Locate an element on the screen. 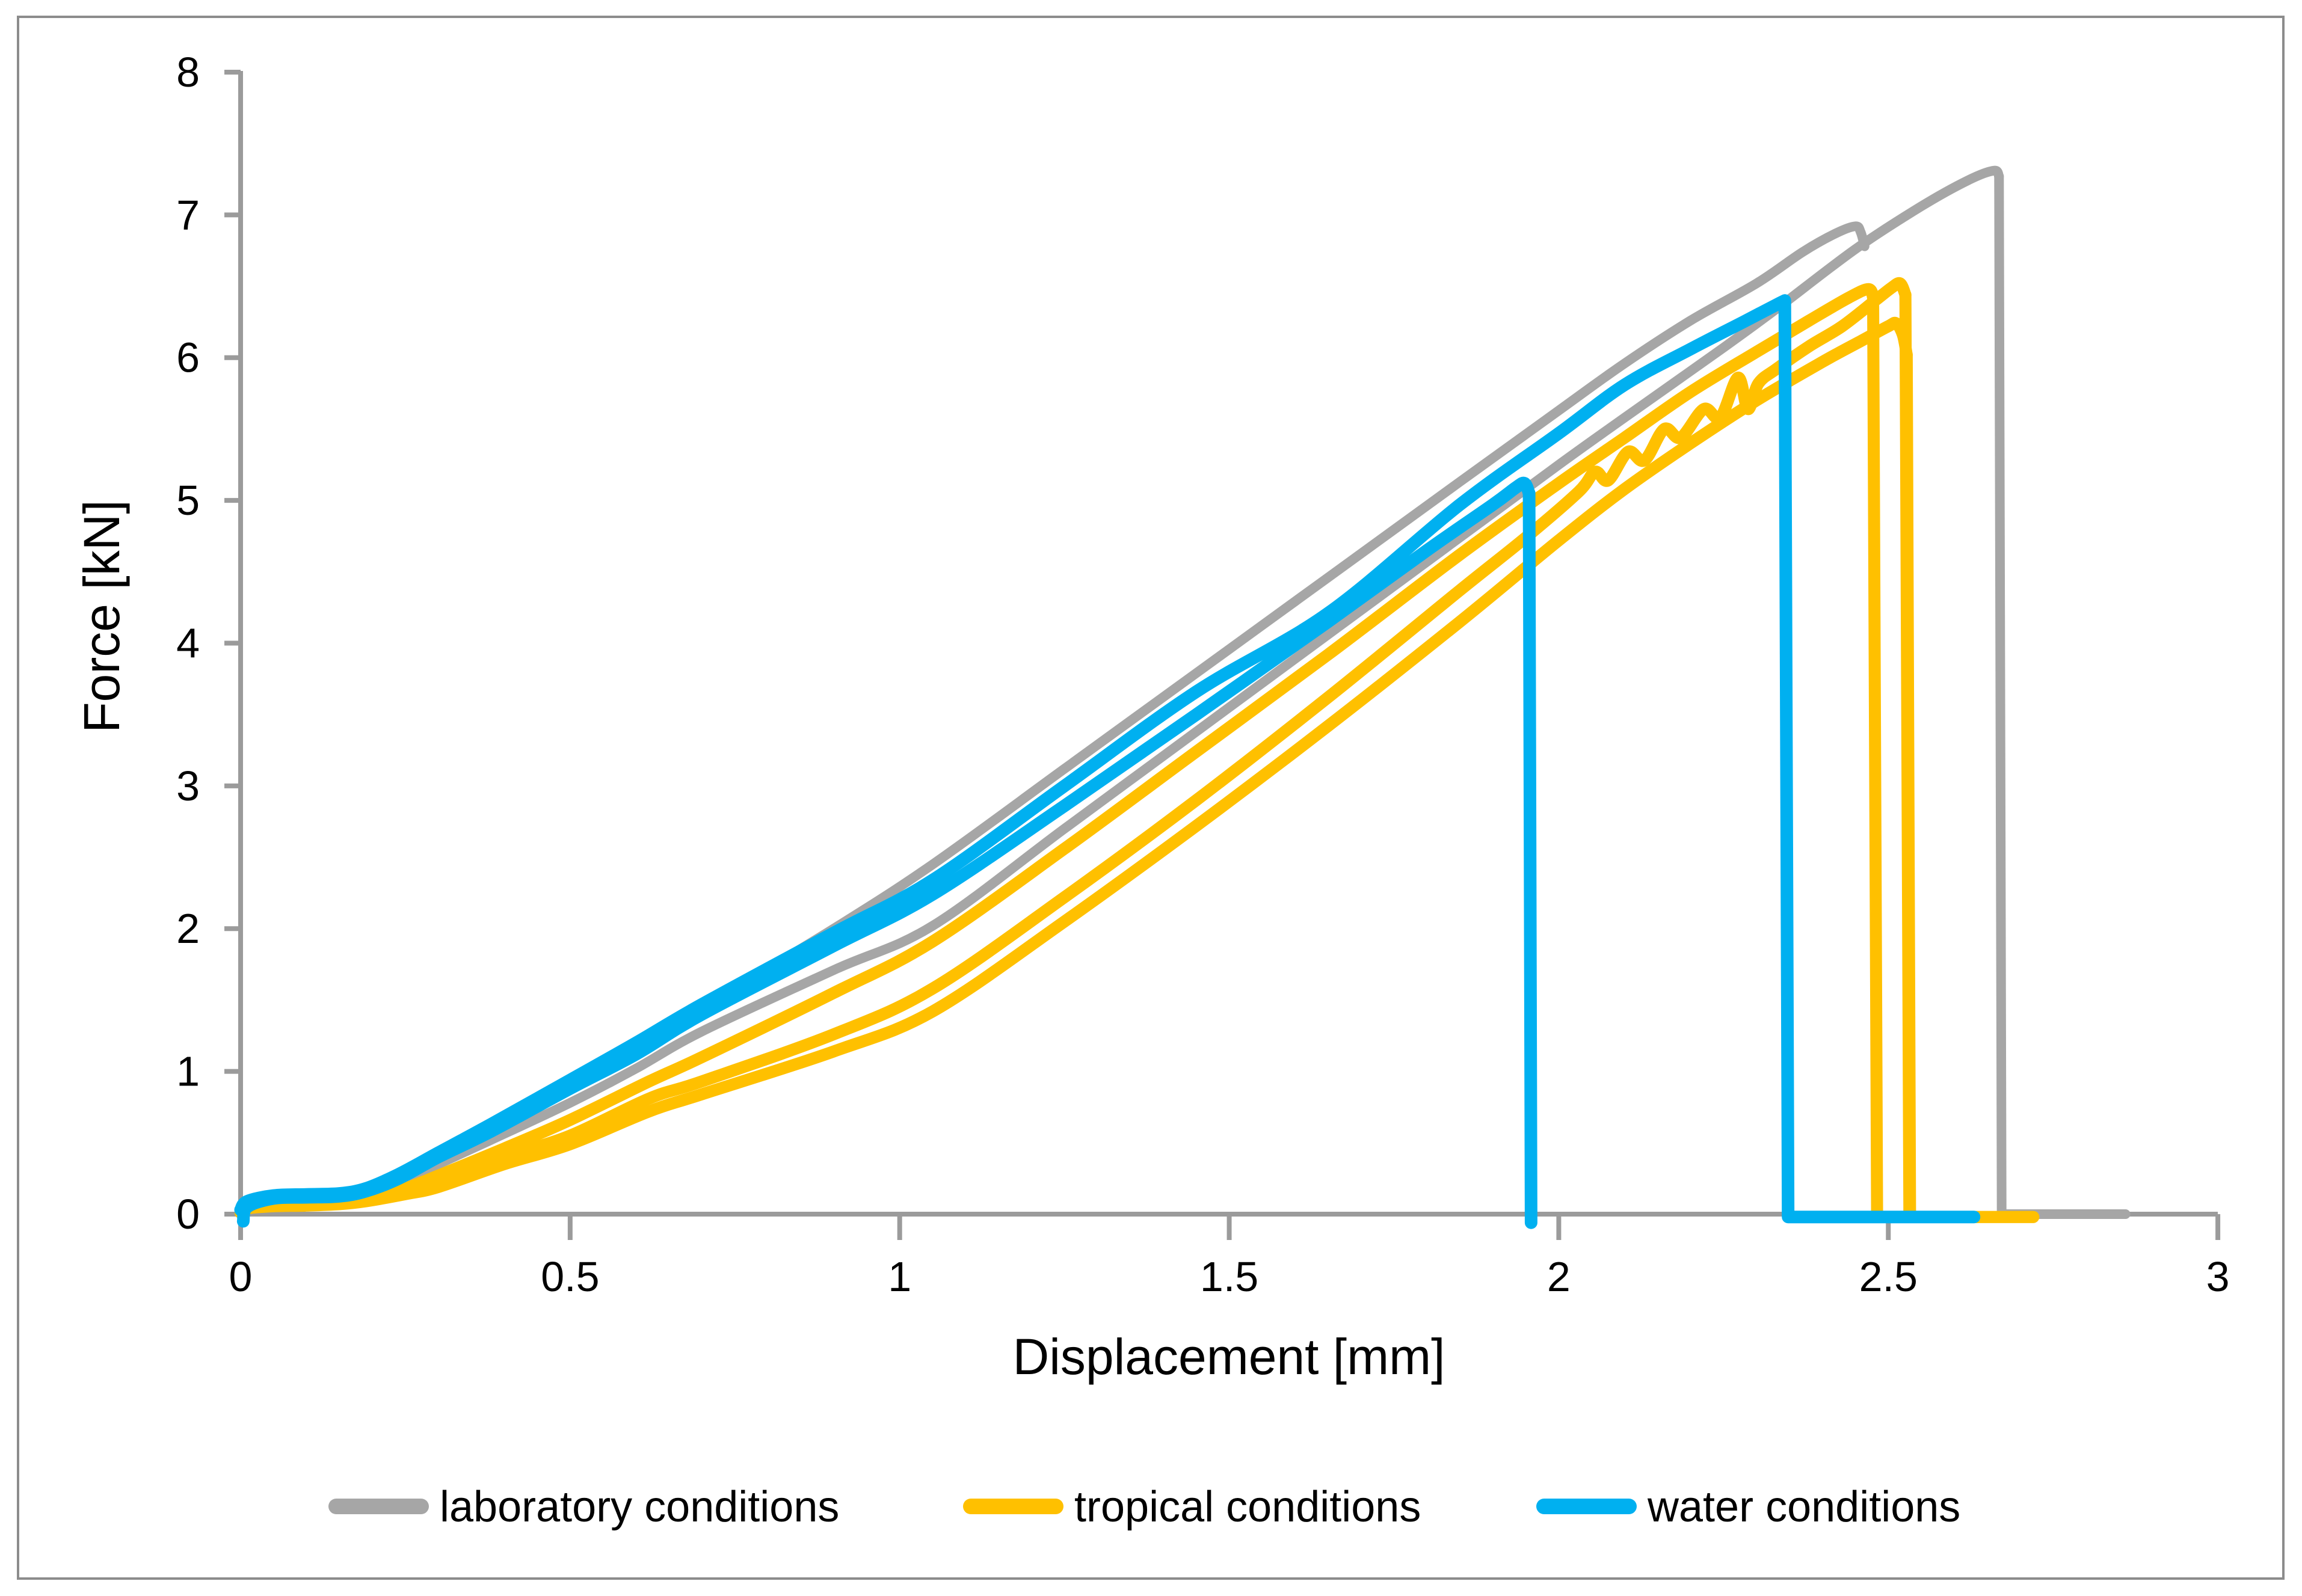 This screenshot has width=2302, height=1596. legend-label-2: tropical conditions is located at coordinates (1247, 1507).